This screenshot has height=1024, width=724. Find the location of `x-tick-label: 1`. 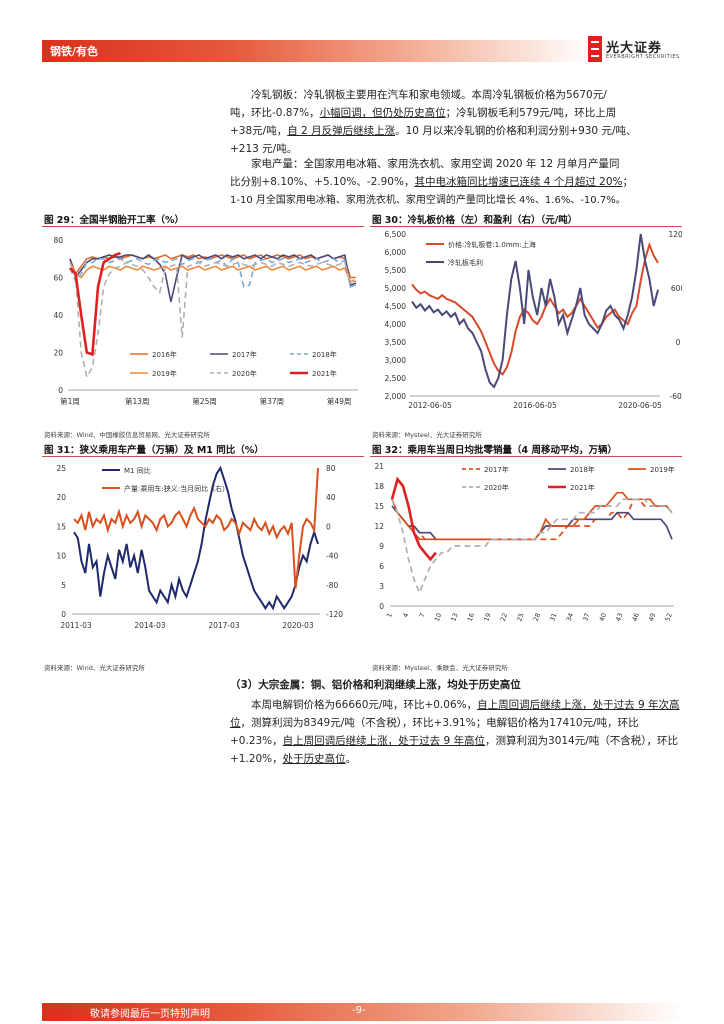

x-tick-label: 1 is located at coordinates (389, 615).